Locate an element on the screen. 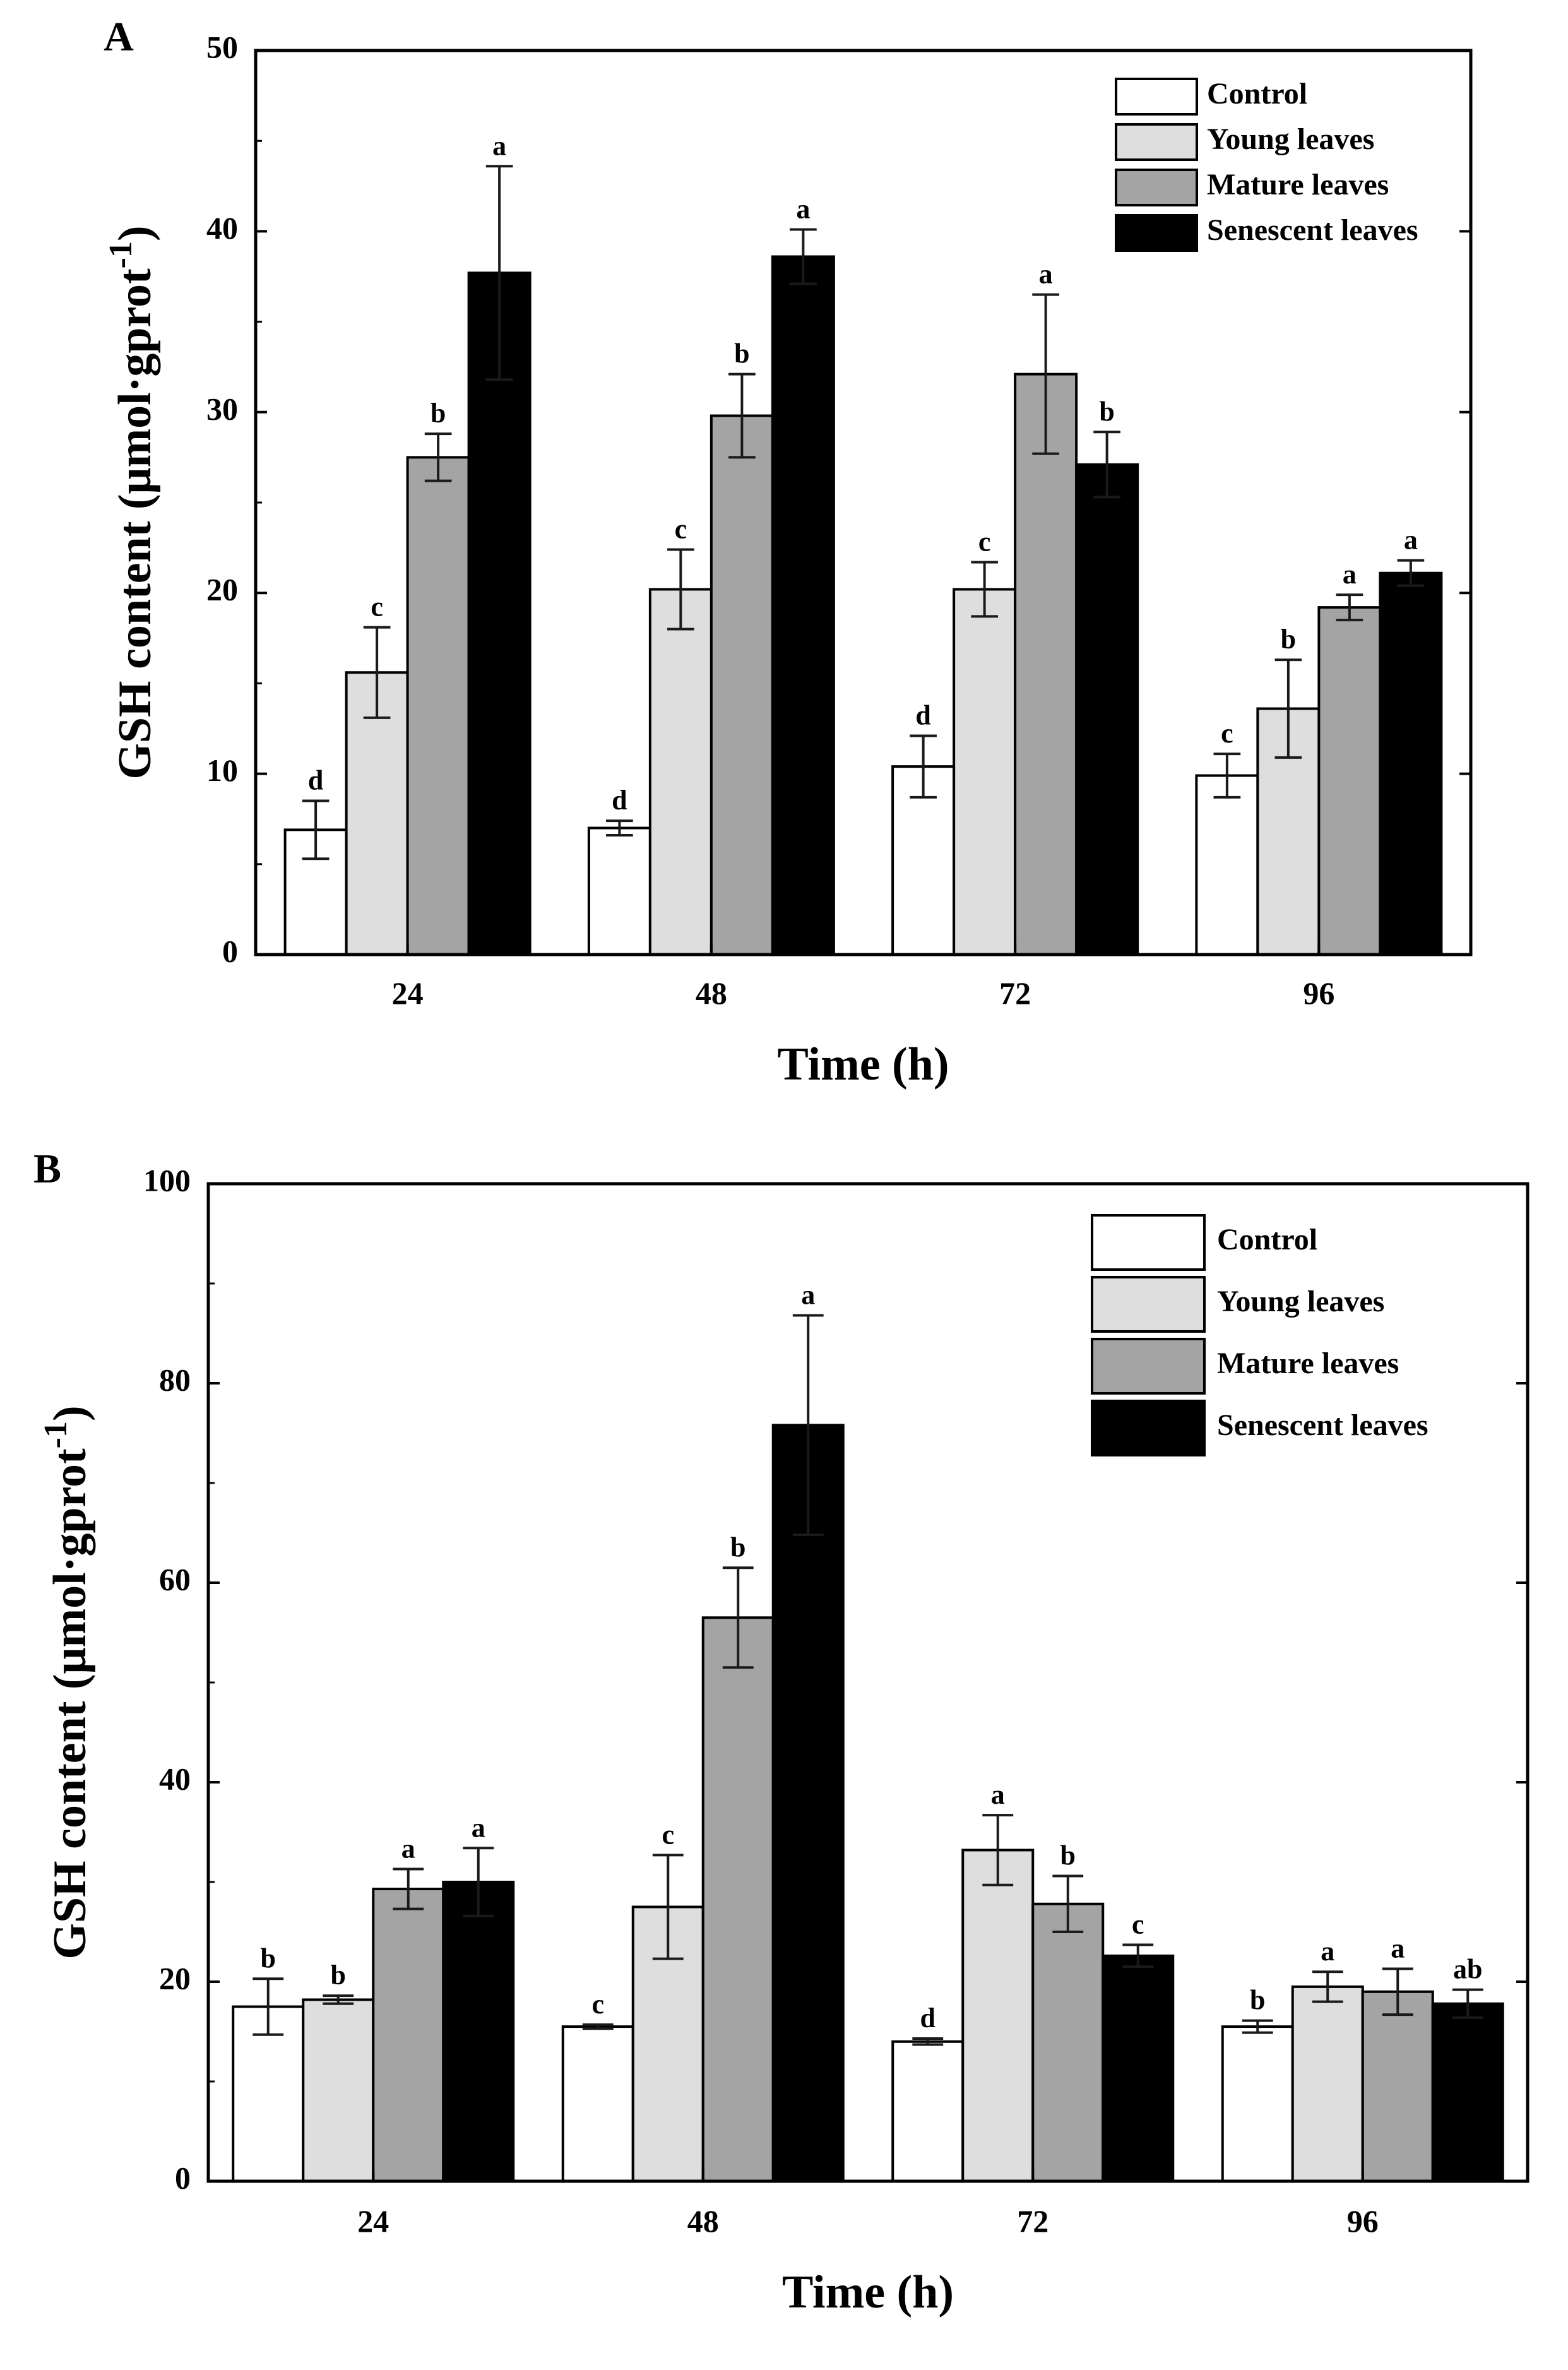  y-tick-label: 30 is located at coordinates (222, 408).